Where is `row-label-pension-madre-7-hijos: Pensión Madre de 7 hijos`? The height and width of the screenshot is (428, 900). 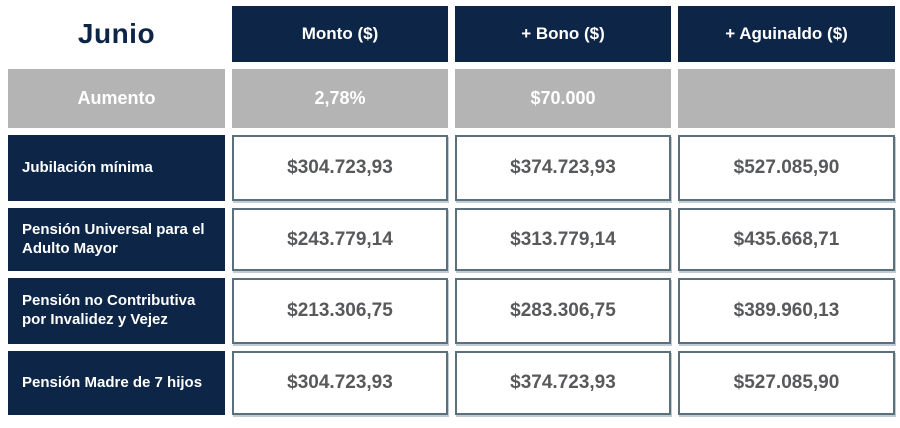
row-label-pension-madre-7-hijos: Pensión Madre de 7 hijos is located at coordinates (116, 383).